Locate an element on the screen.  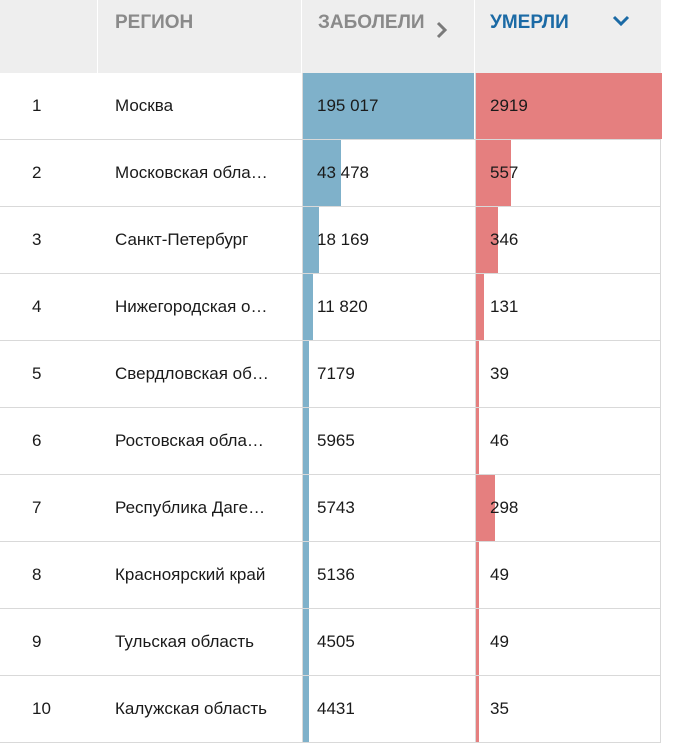
table-row: 6 Ростовская обла… 5965 46 is located at coordinates (330, 441).